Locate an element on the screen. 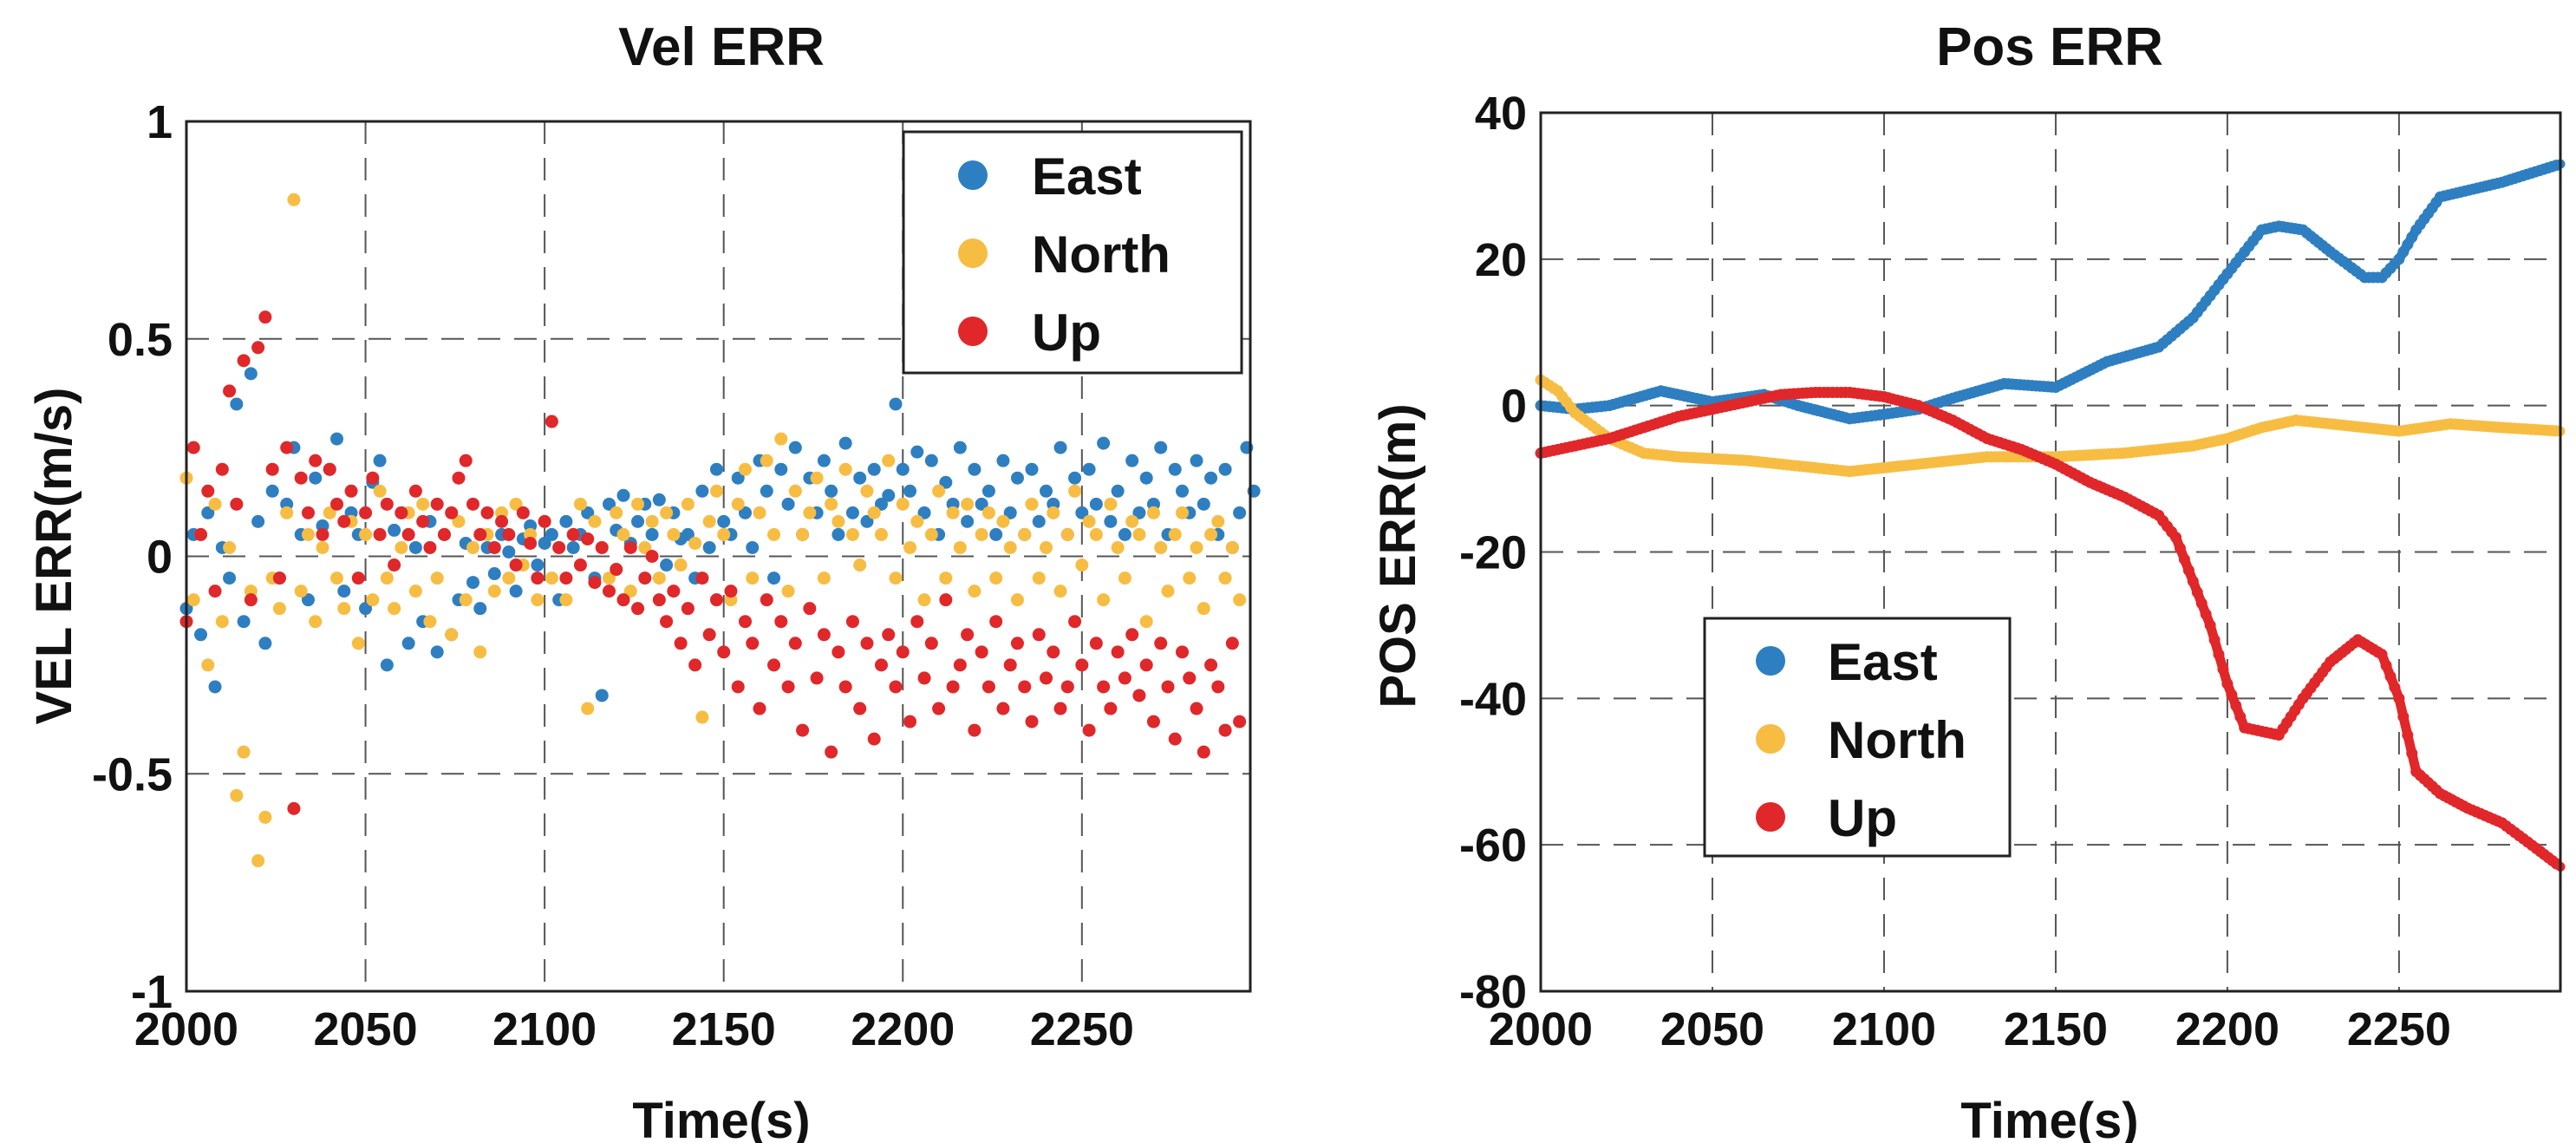 The height and width of the screenshot is (1143, 2576). pos-y-tick-label: -80 is located at coordinates (1493, 992).